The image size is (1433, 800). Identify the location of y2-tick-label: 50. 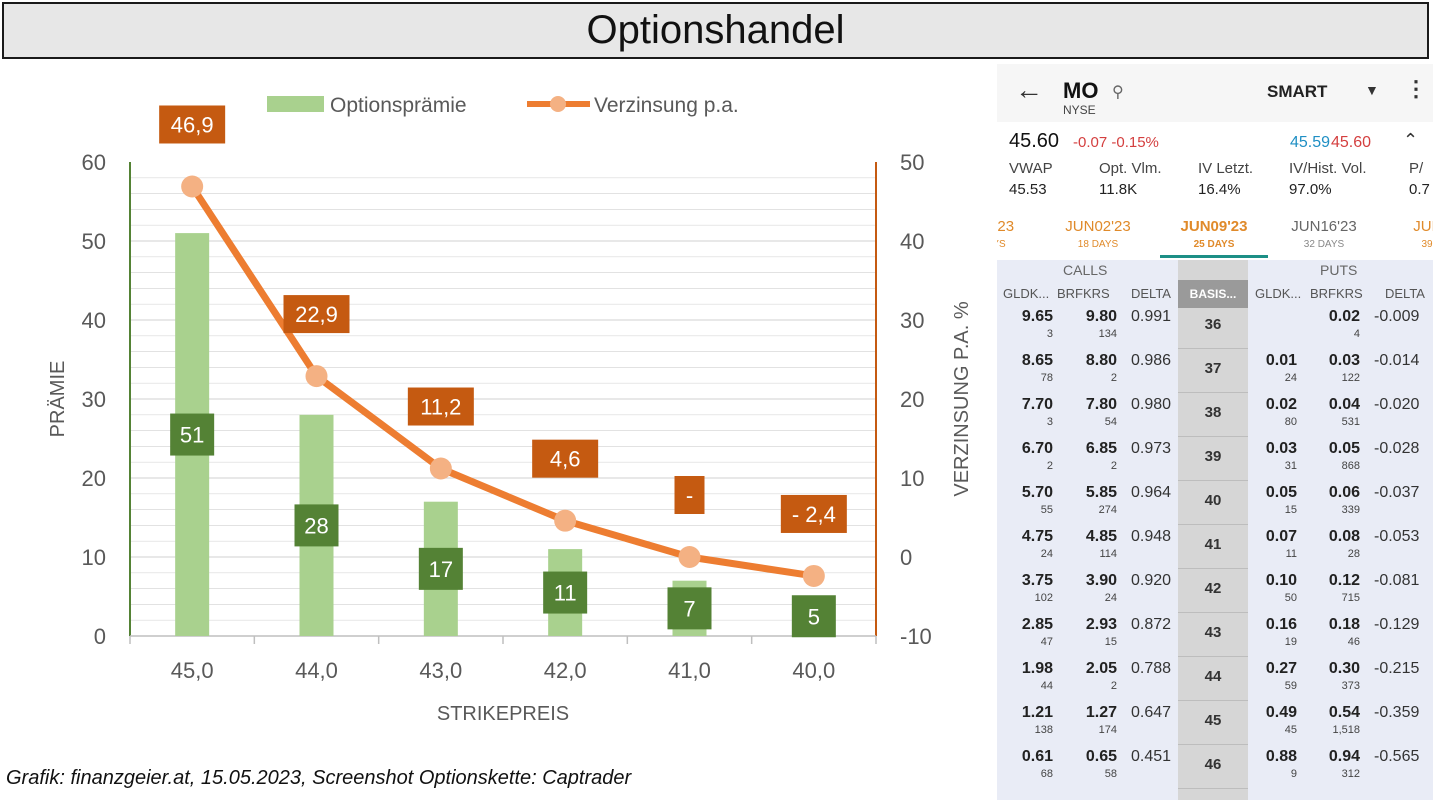
(912, 162).